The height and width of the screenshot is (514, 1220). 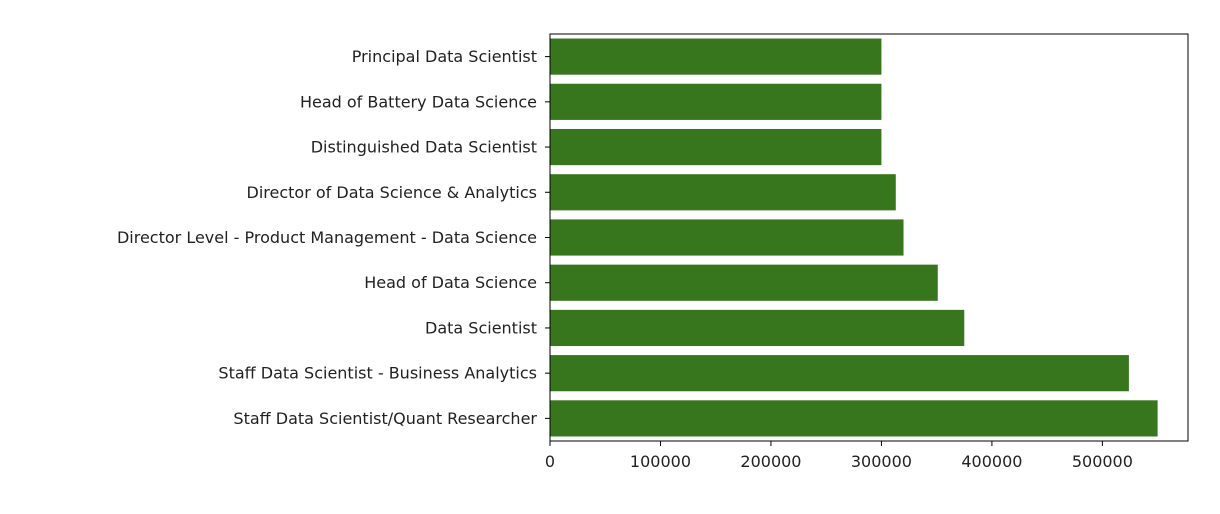 What do you see at coordinates (385, 418) in the screenshot?
I see `category-label: Staff Data Scientist/Quant Researcher` at bounding box center [385, 418].